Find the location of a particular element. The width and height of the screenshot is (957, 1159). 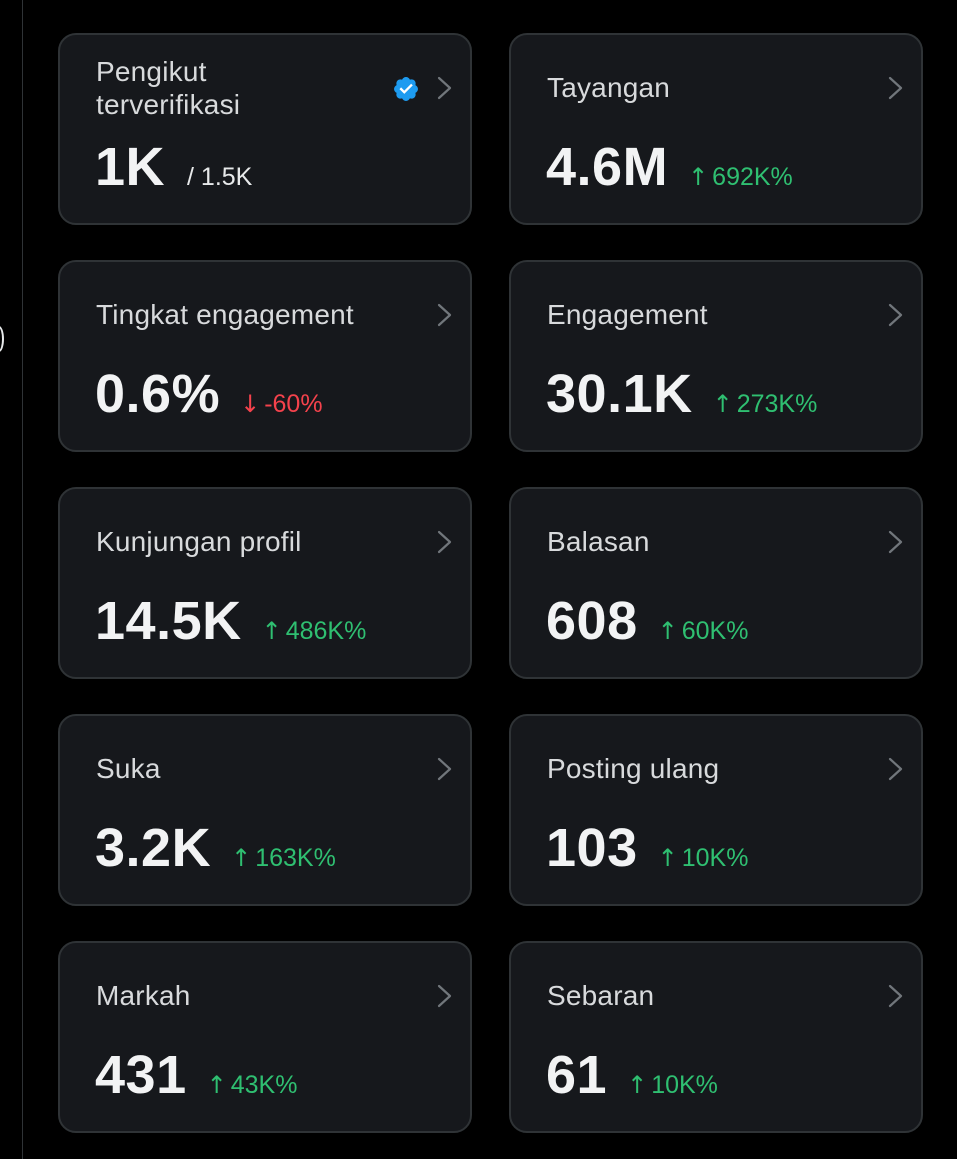

stat-value: 61 is located at coordinates (577, 1075).